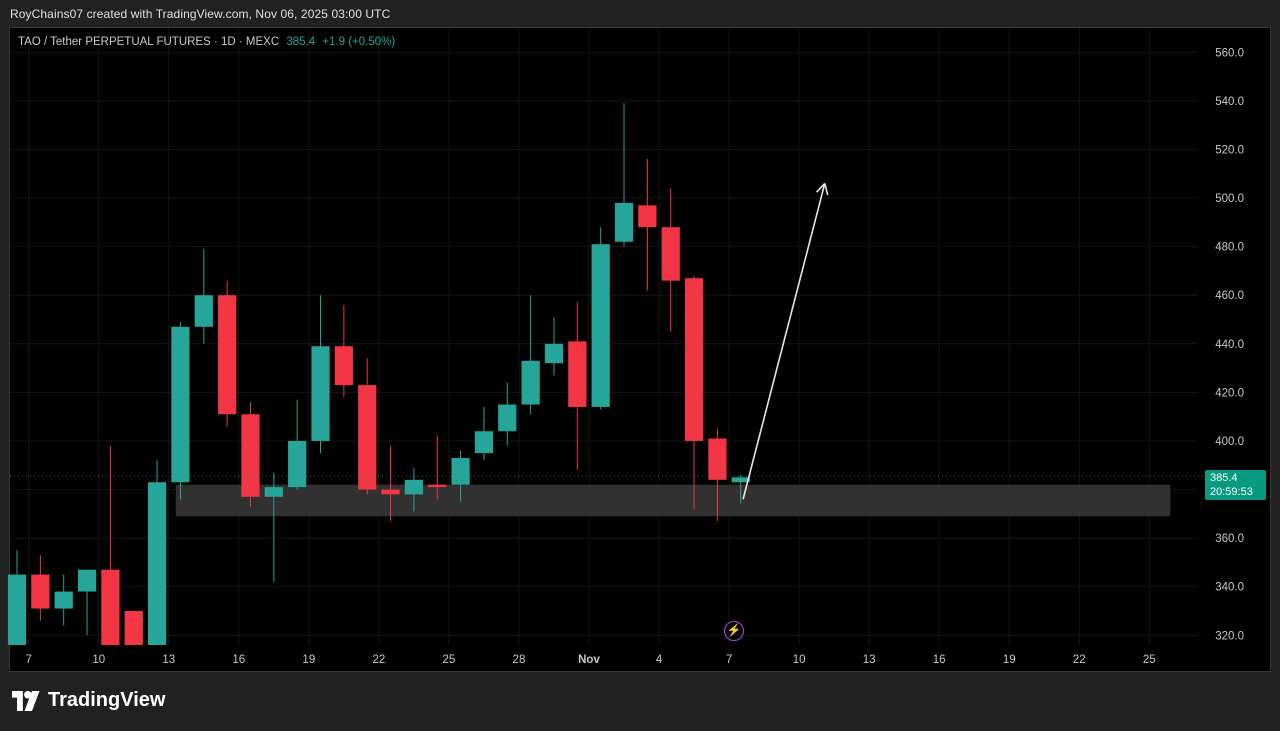 The height and width of the screenshot is (731, 1280). Describe the element at coordinates (1235, 485) in the screenshot. I see `price-tag: 385.4 20:59:53` at that location.